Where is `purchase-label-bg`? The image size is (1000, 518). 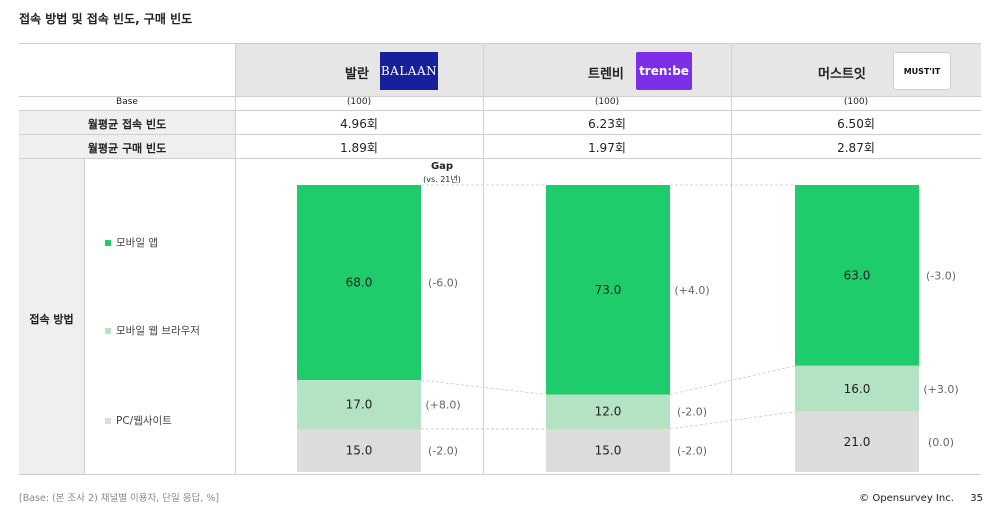
purchase-label-bg is located at coordinates (127, 146).